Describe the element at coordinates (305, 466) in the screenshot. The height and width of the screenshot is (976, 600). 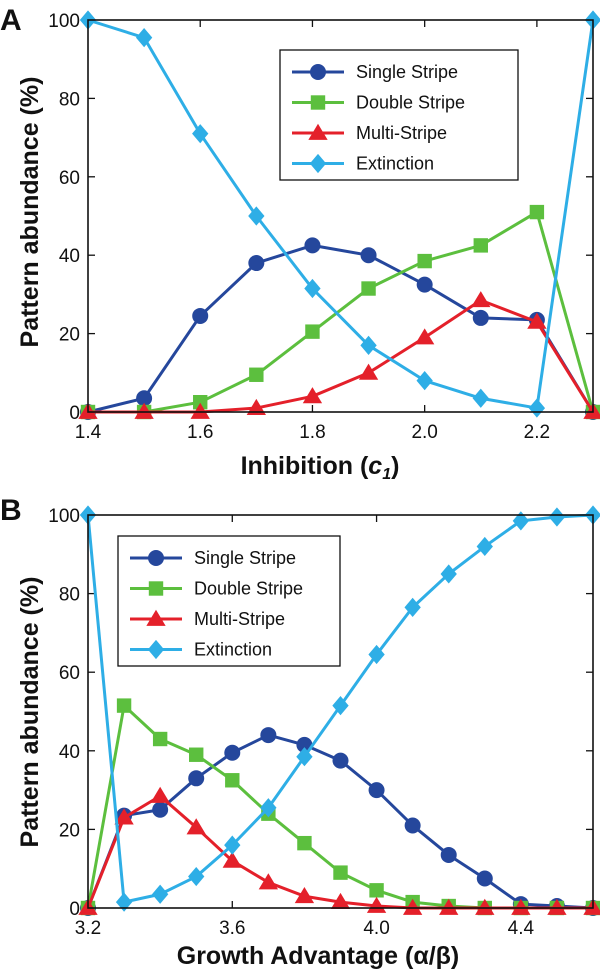
I see `panel-a-x-axis-title-main: Inhibition (` at that location.